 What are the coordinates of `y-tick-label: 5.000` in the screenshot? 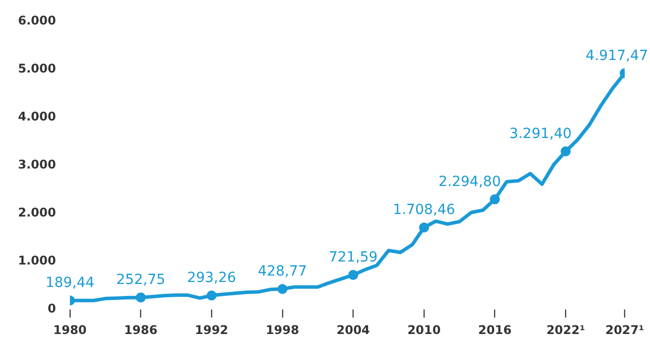 It's located at (37, 68).